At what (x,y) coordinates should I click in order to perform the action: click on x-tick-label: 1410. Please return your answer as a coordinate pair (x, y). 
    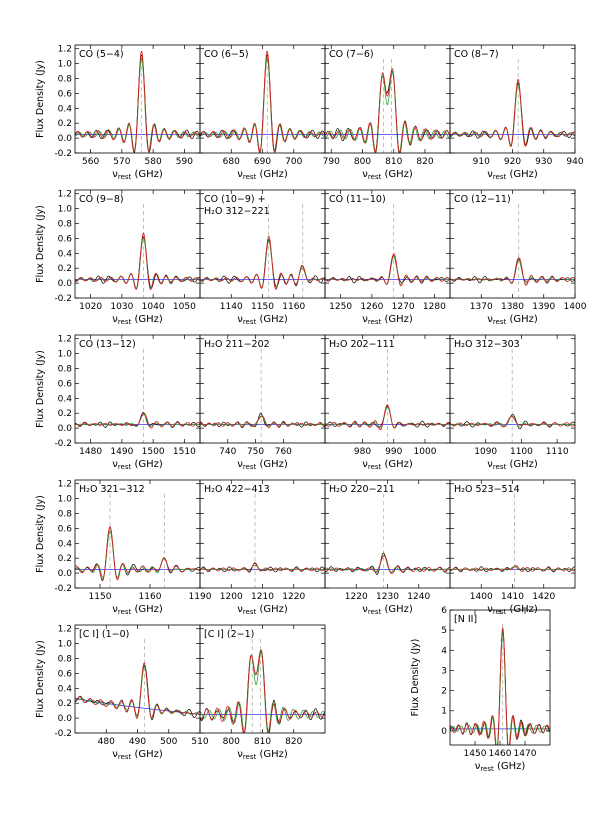
    Looking at the image, I should click on (512, 597).